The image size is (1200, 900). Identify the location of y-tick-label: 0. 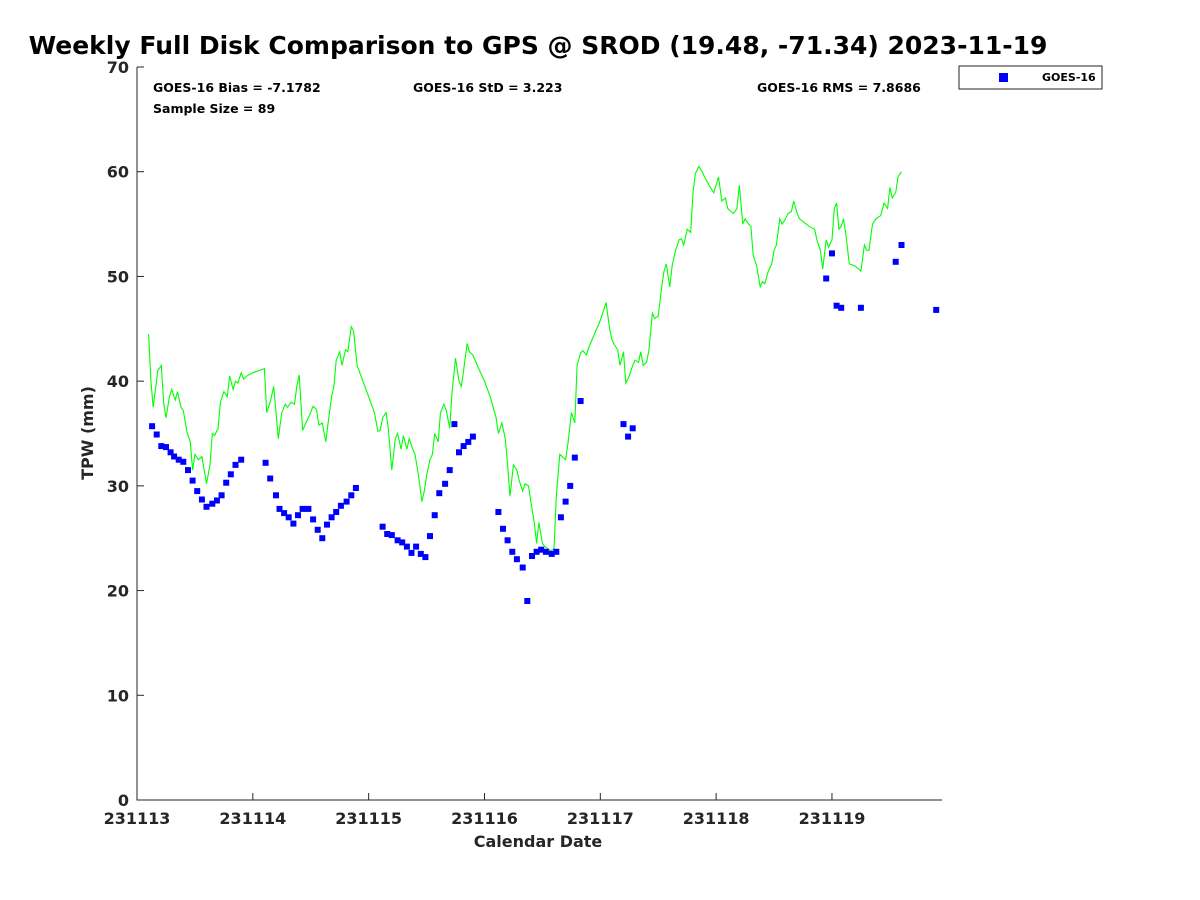
(123, 800).